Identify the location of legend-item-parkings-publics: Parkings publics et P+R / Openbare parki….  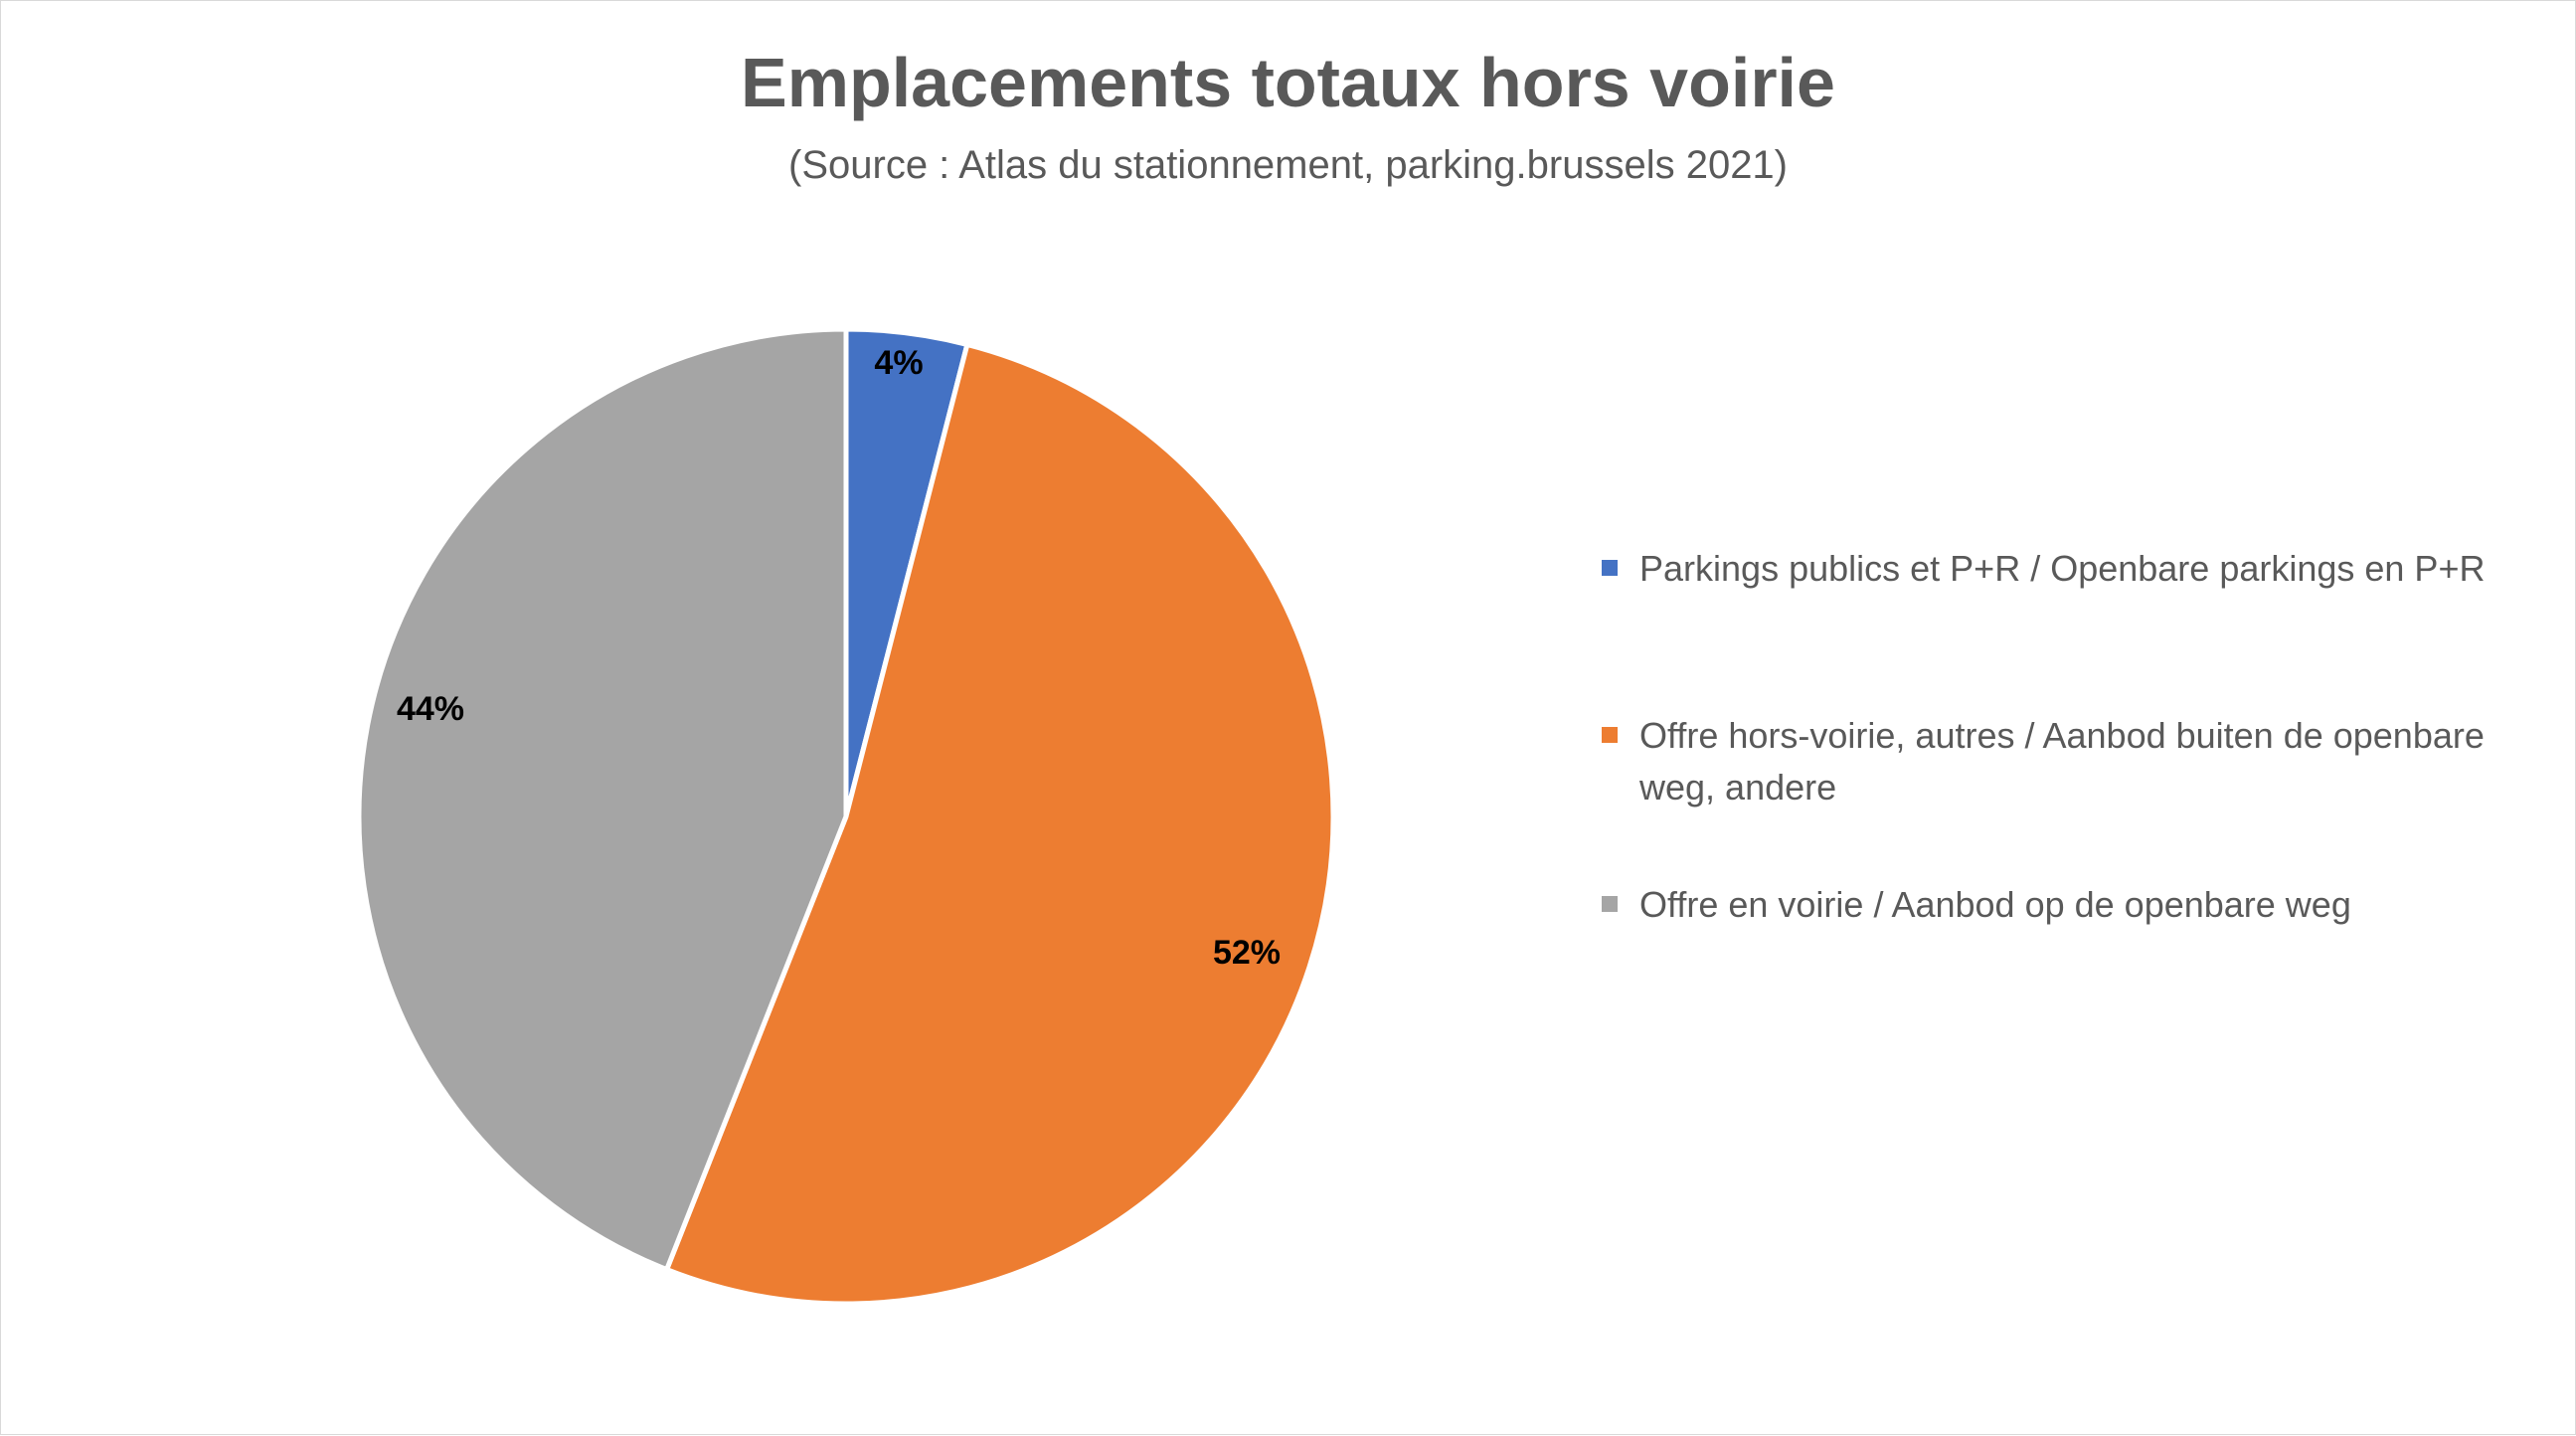
(2078, 569).